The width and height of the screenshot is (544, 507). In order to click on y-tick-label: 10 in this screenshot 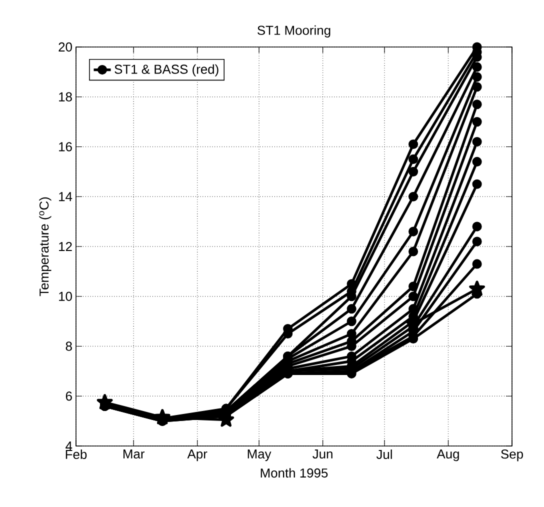, I will do `click(65, 296)`.